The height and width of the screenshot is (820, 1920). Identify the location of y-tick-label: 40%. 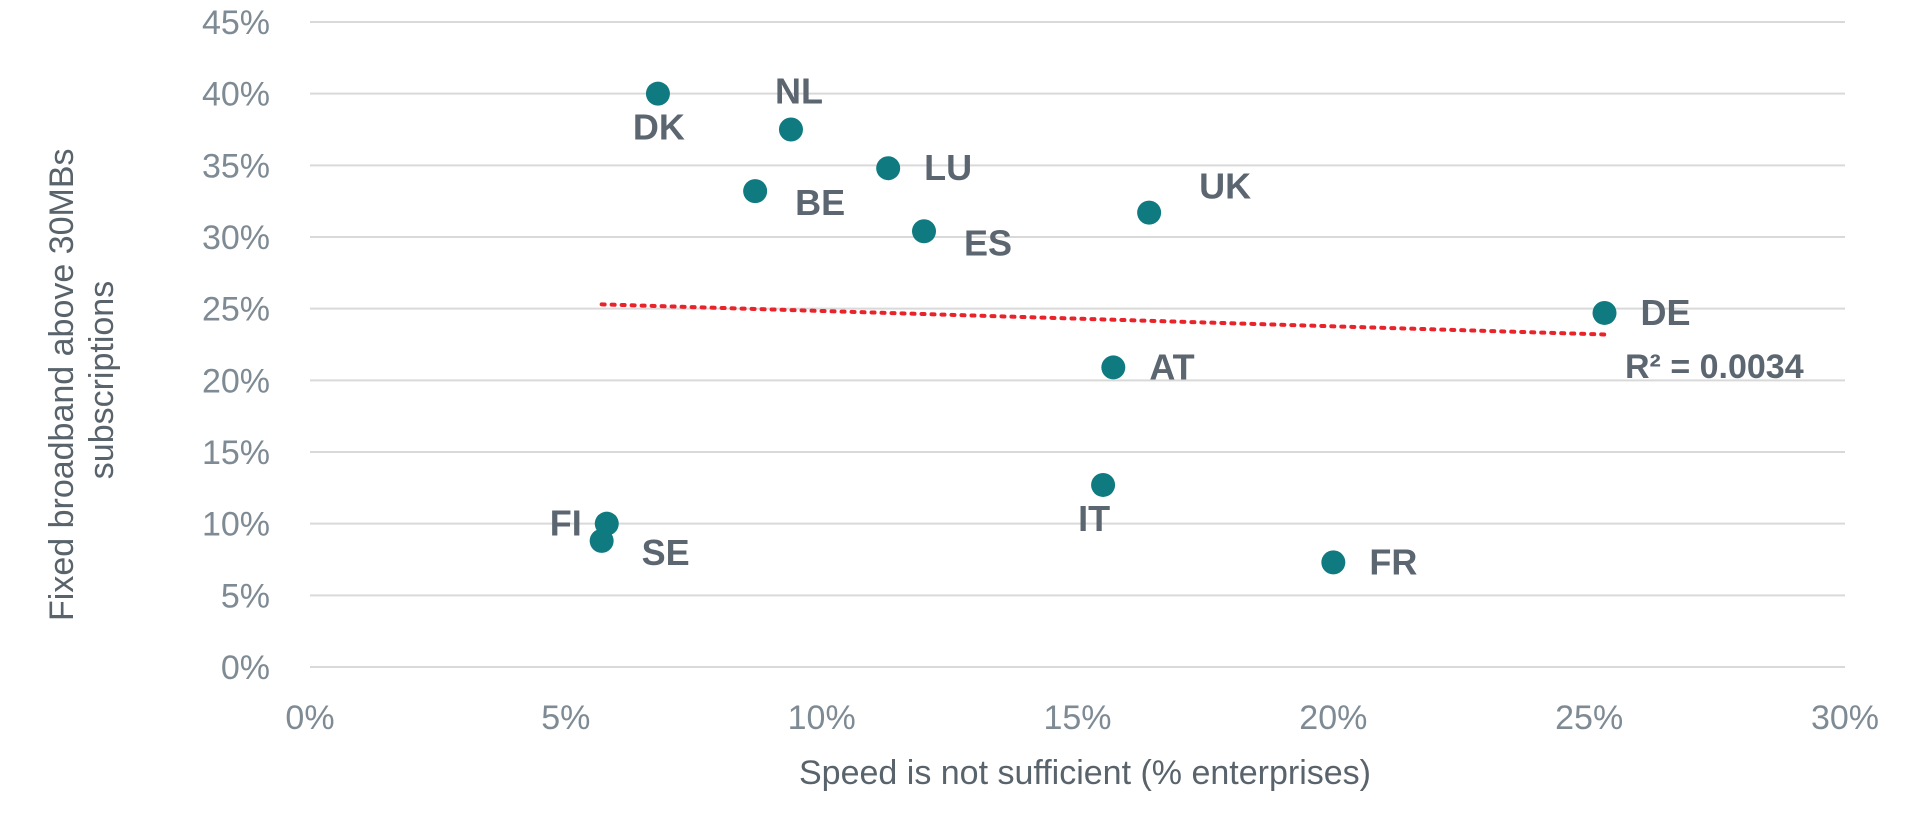
(236, 95).